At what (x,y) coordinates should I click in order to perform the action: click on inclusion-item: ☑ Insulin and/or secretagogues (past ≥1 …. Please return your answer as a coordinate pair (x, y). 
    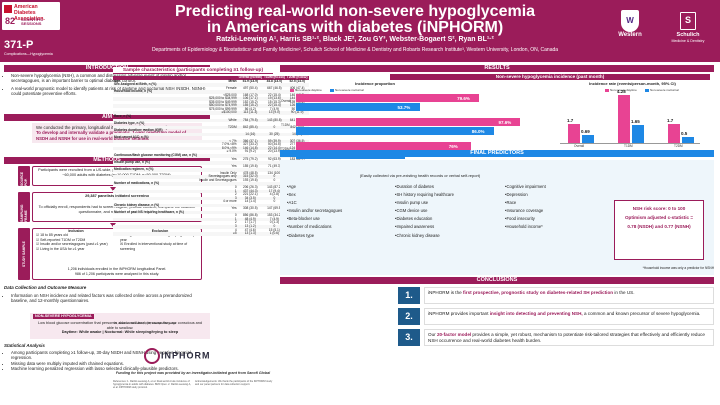
    Looking at the image, I should click on (72, 244).